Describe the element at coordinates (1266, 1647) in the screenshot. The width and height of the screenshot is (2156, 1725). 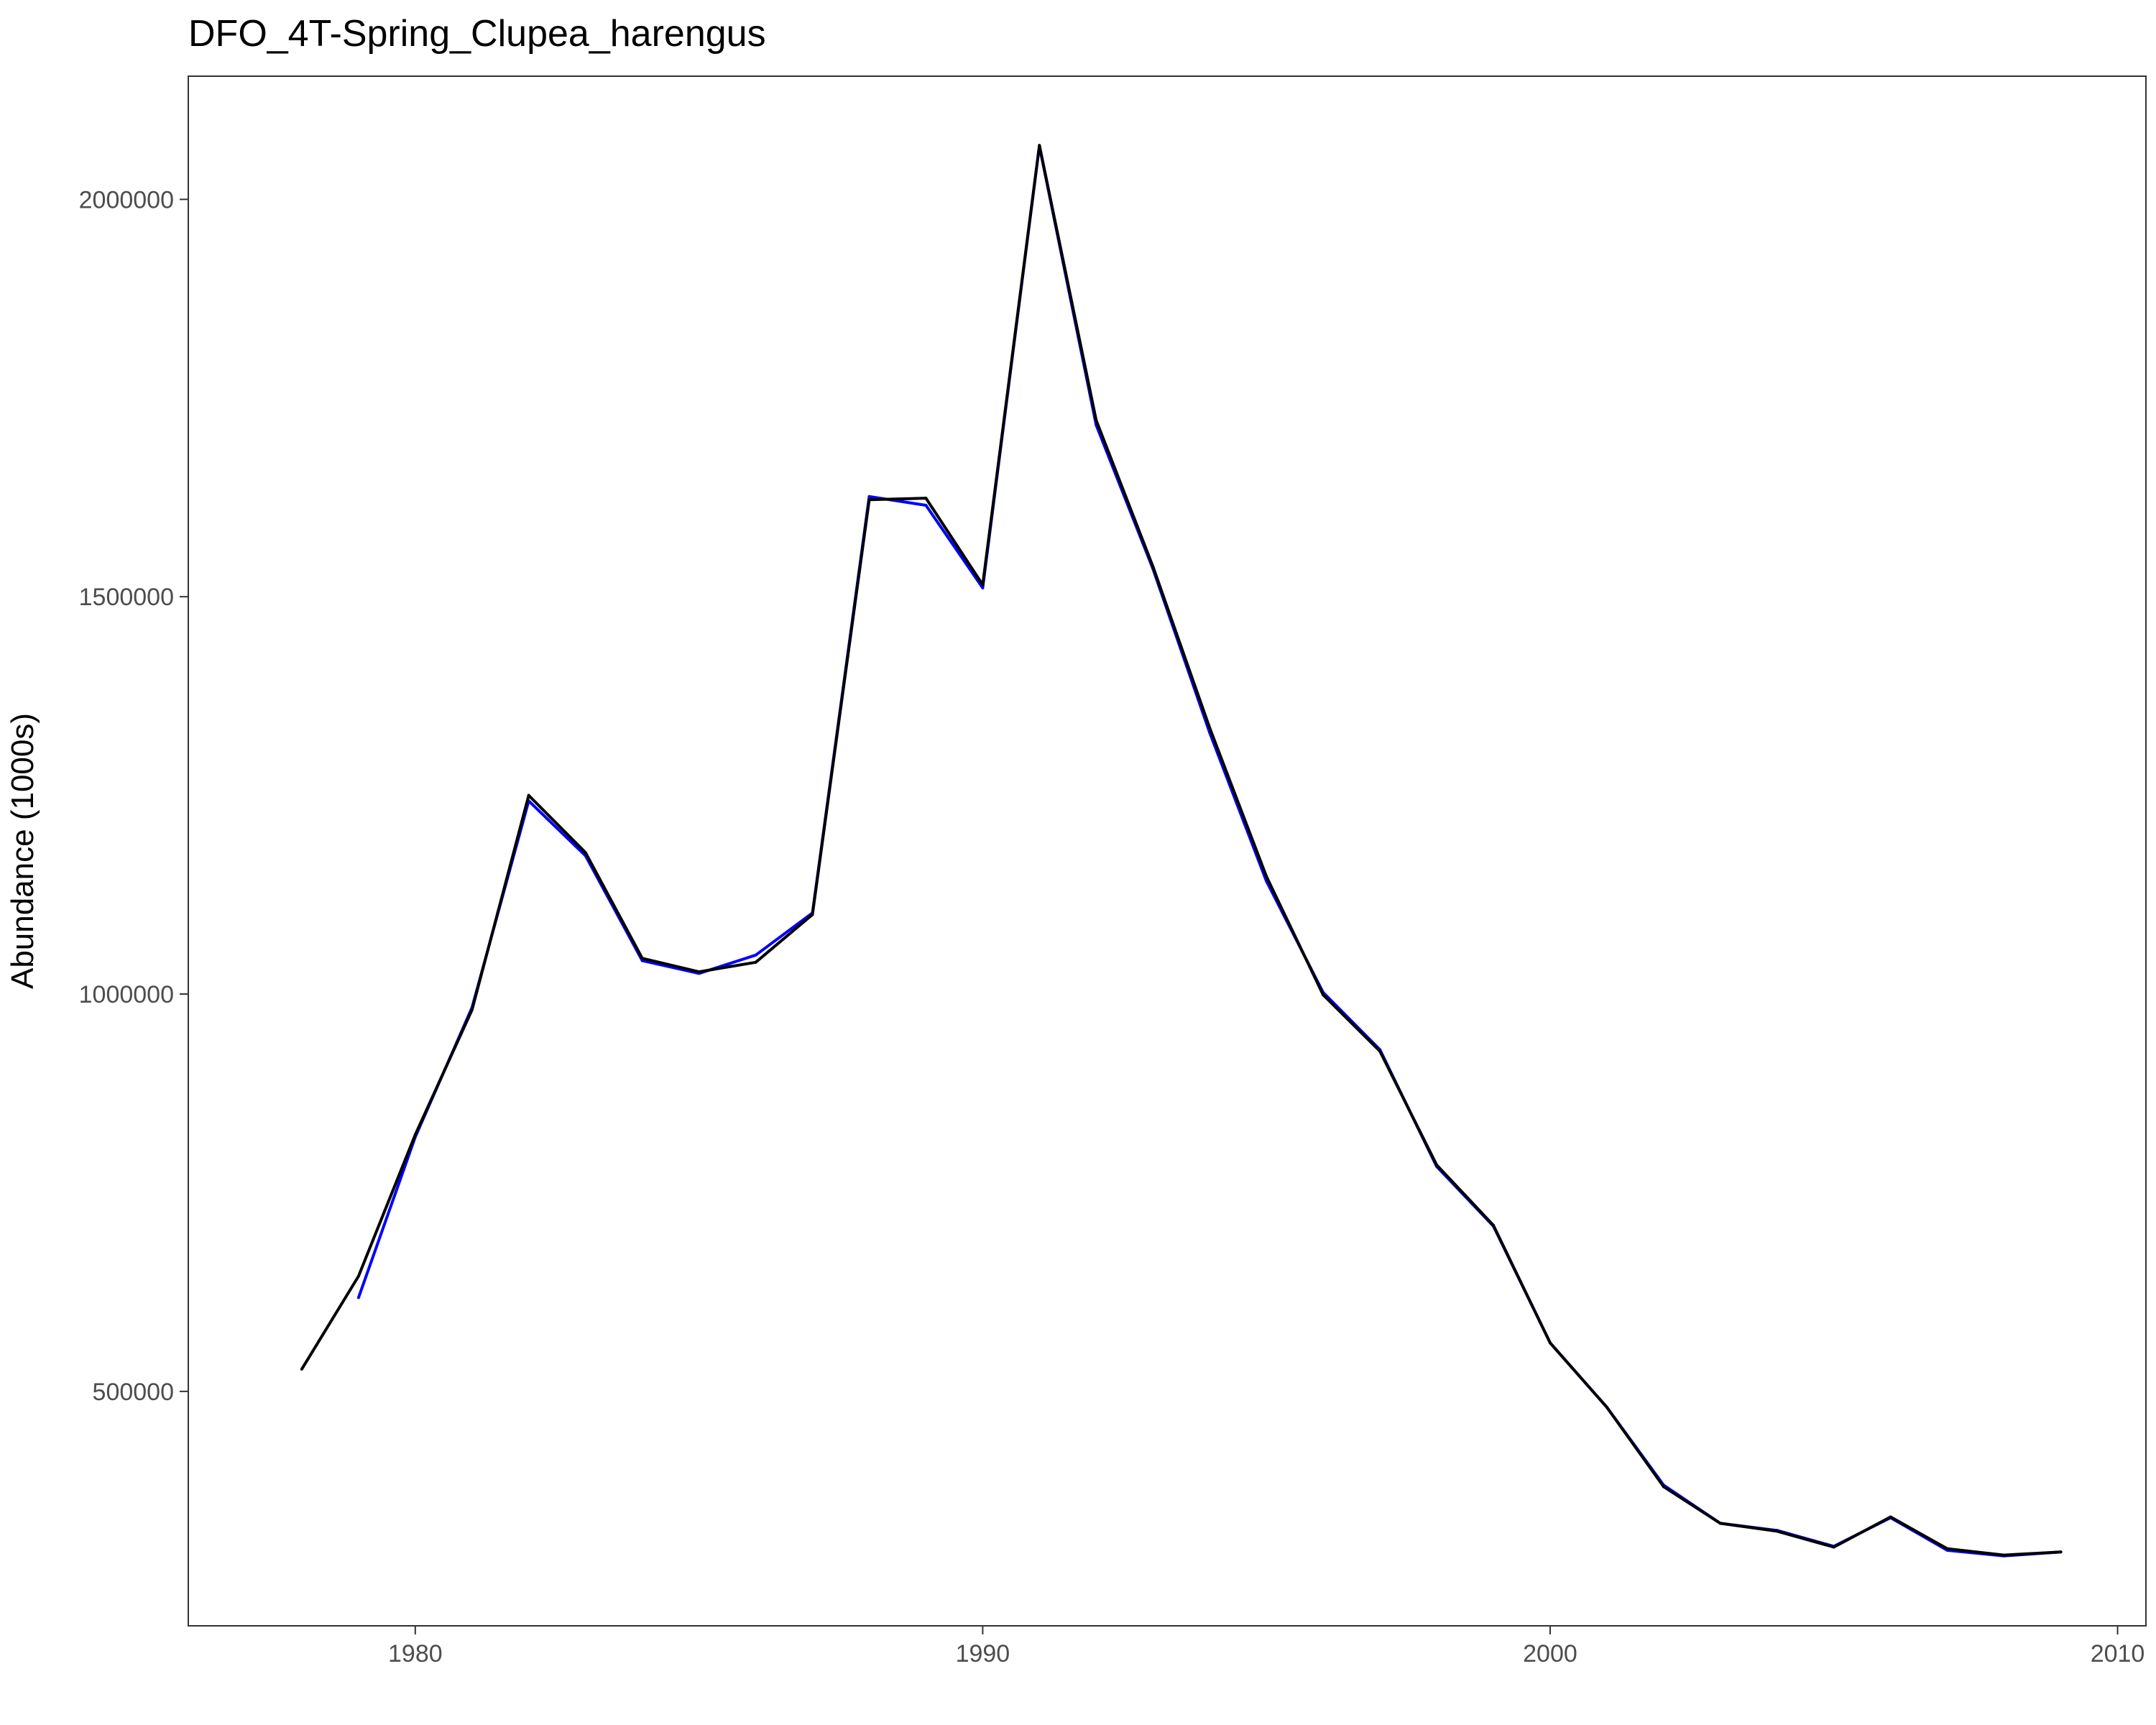
I see `x-axis: 1980 1990 2000 2010` at that location.